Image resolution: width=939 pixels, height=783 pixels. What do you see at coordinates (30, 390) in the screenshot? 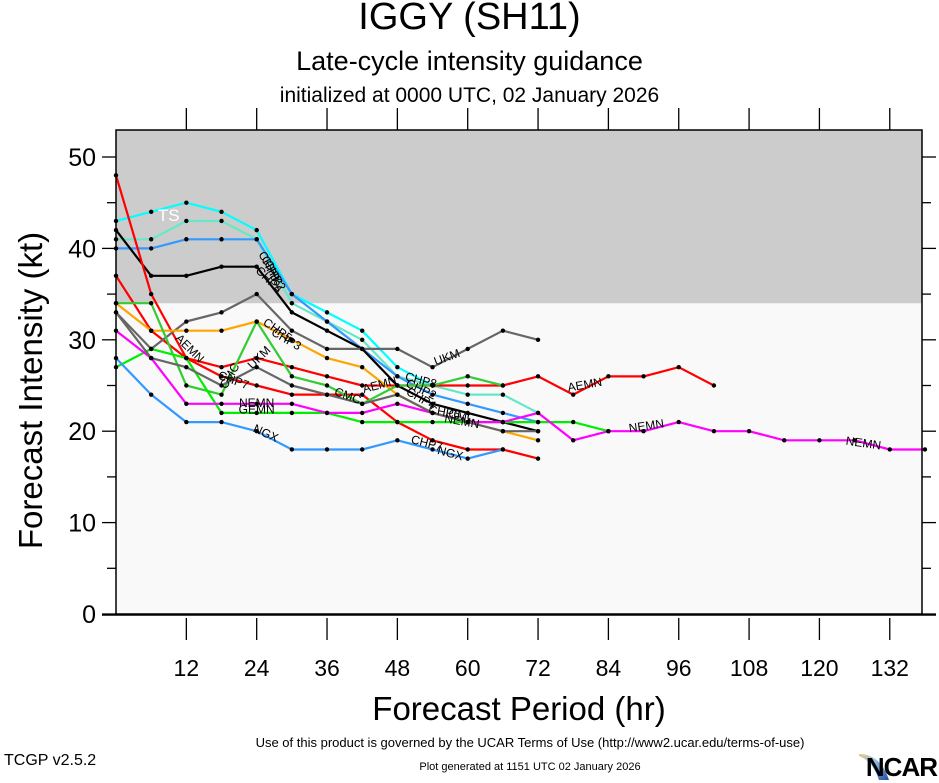
I see `y-axis-label: Forecast Intensity (kt)` at bounding box center [30, 390].